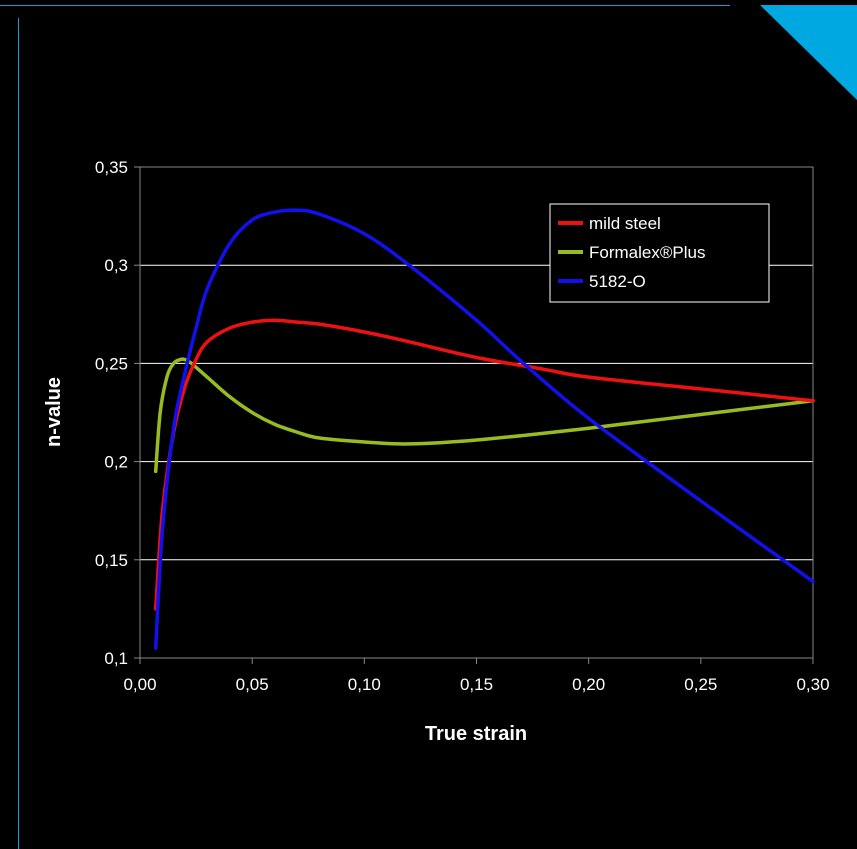  Describe the element at coordinates (252, 684) in the screenshot. I see `x-tick-label: 0,05` at that location.